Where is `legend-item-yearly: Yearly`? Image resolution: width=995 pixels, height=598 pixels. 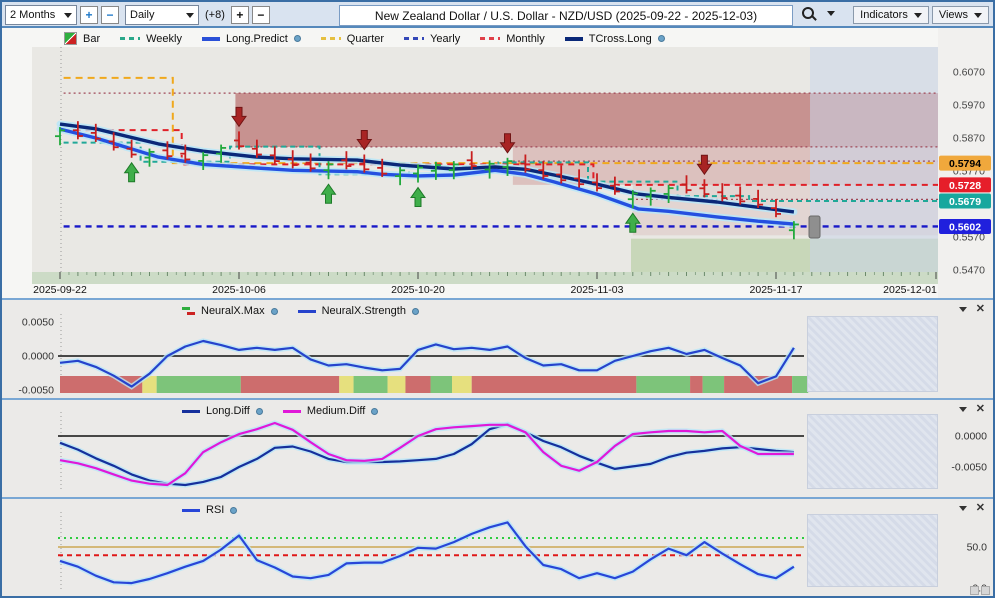
legend-item-yearly: Yearly is located at coordinates (432, 39).